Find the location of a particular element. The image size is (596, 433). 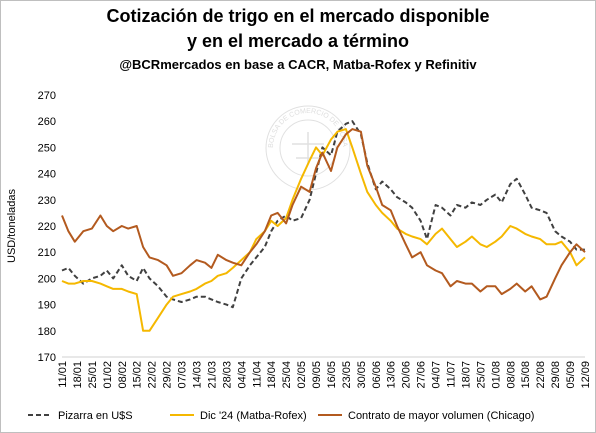

x-tick-label: 04/07 is located at coordinates (437, 375).